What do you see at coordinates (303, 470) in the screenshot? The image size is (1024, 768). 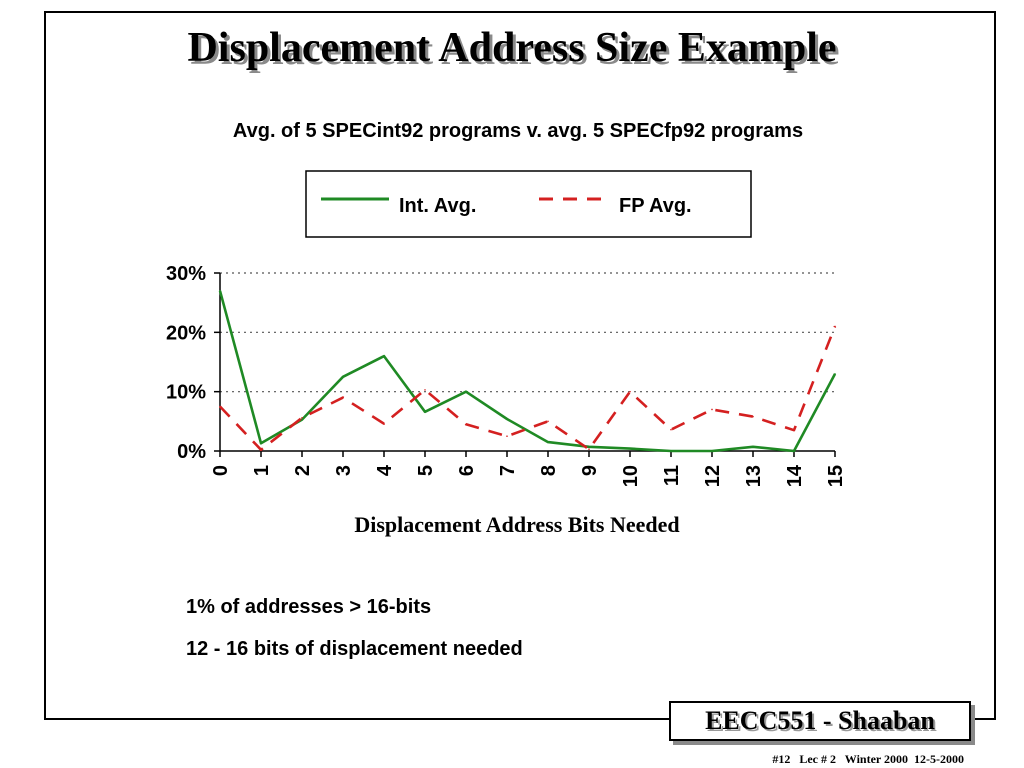 I see `x-tick-label: 2` at bounding box center [303, 470].